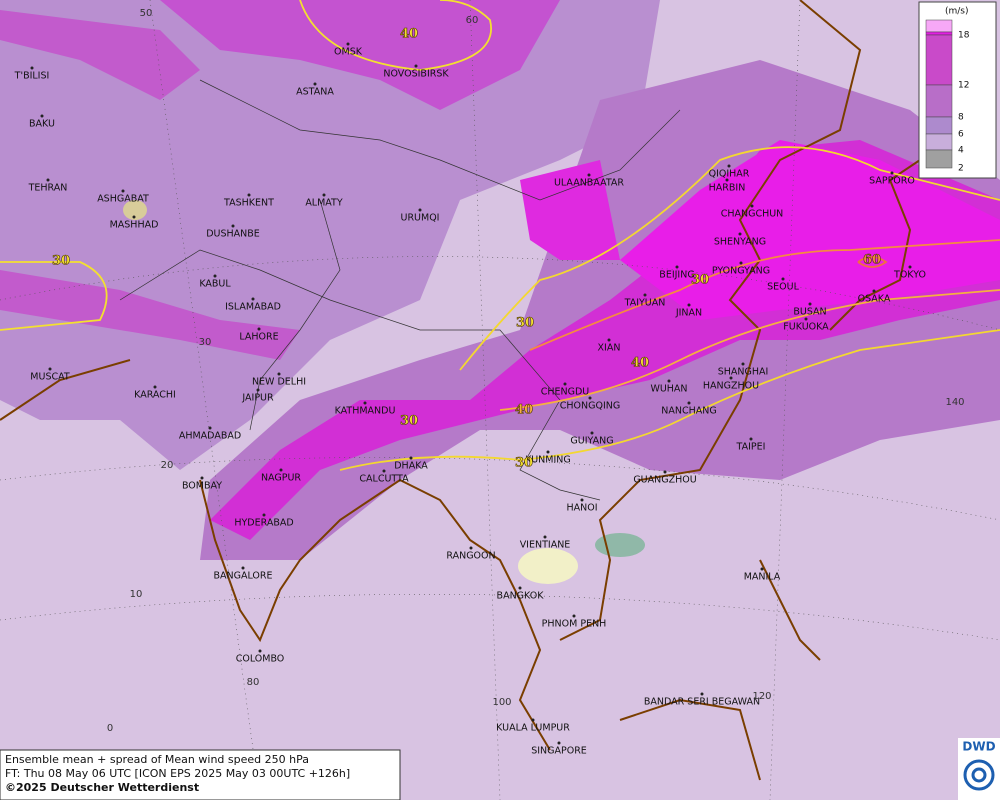 The height and width of the screenshot is (800, 1000). Describe the element at coordinates (741, 271) in the screenshot. I see `city-label: PYONGYANG` at that location.